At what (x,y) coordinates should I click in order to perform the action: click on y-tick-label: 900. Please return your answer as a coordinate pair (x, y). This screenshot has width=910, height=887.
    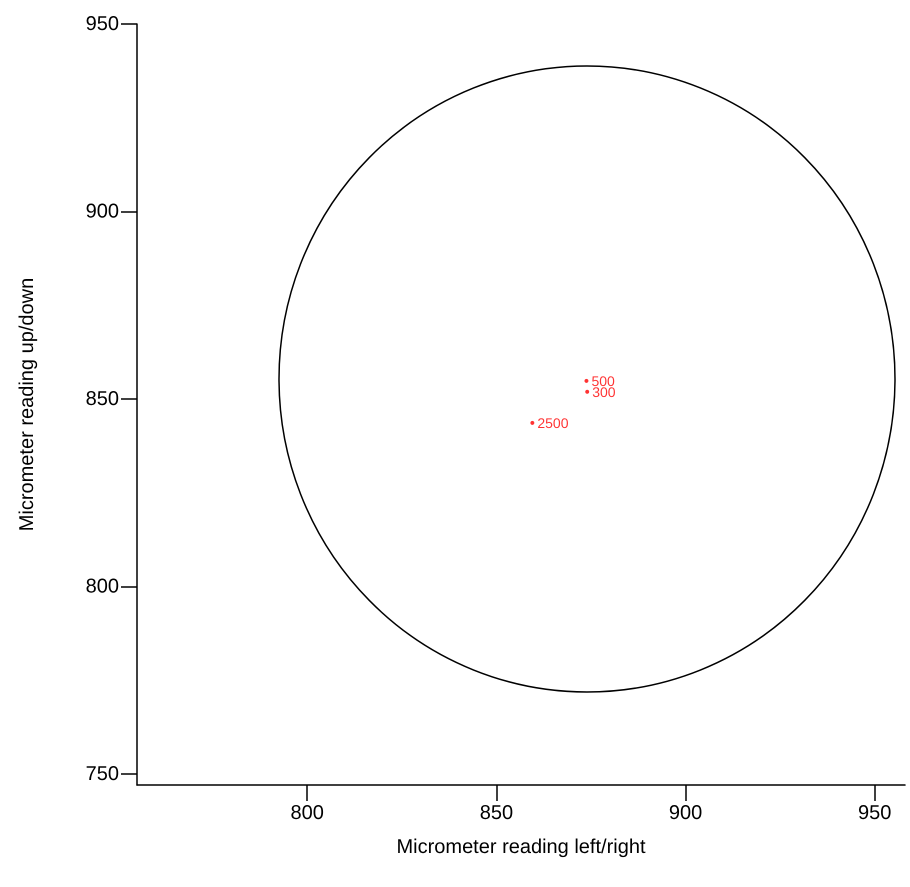
    Looking at the image, I should click on (102, 211).